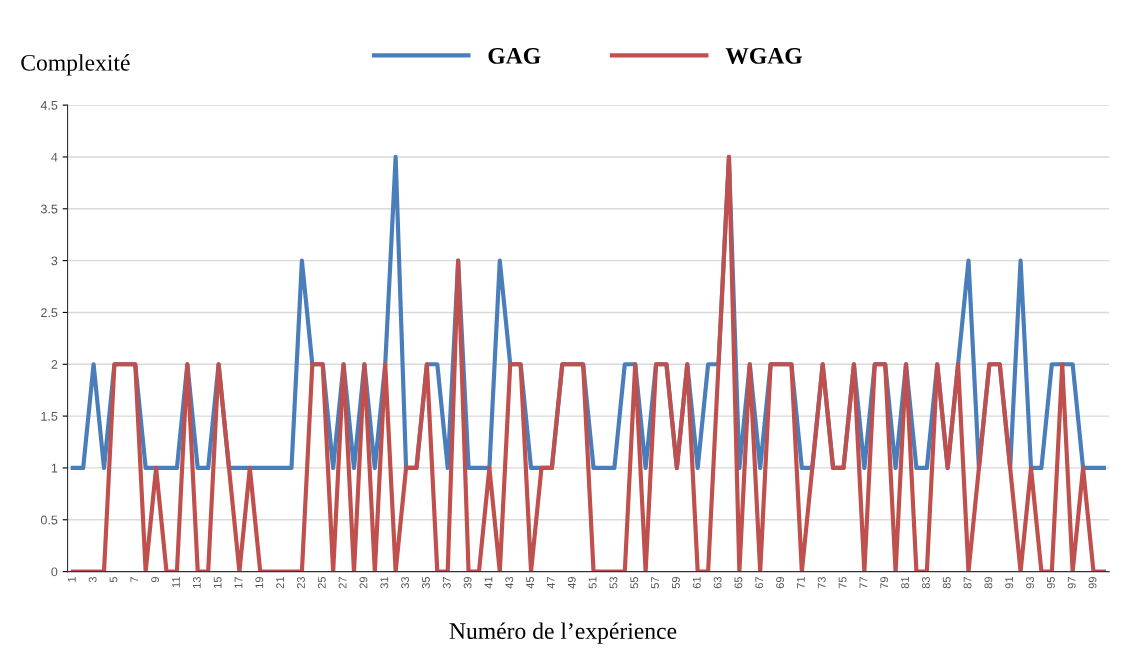 The width and height of the screenshot is (1126, 657). What do you see at coordinates (988, 582) in the screenshot?
I see `x-tick-label: 89` at bounding box center [988, 582].